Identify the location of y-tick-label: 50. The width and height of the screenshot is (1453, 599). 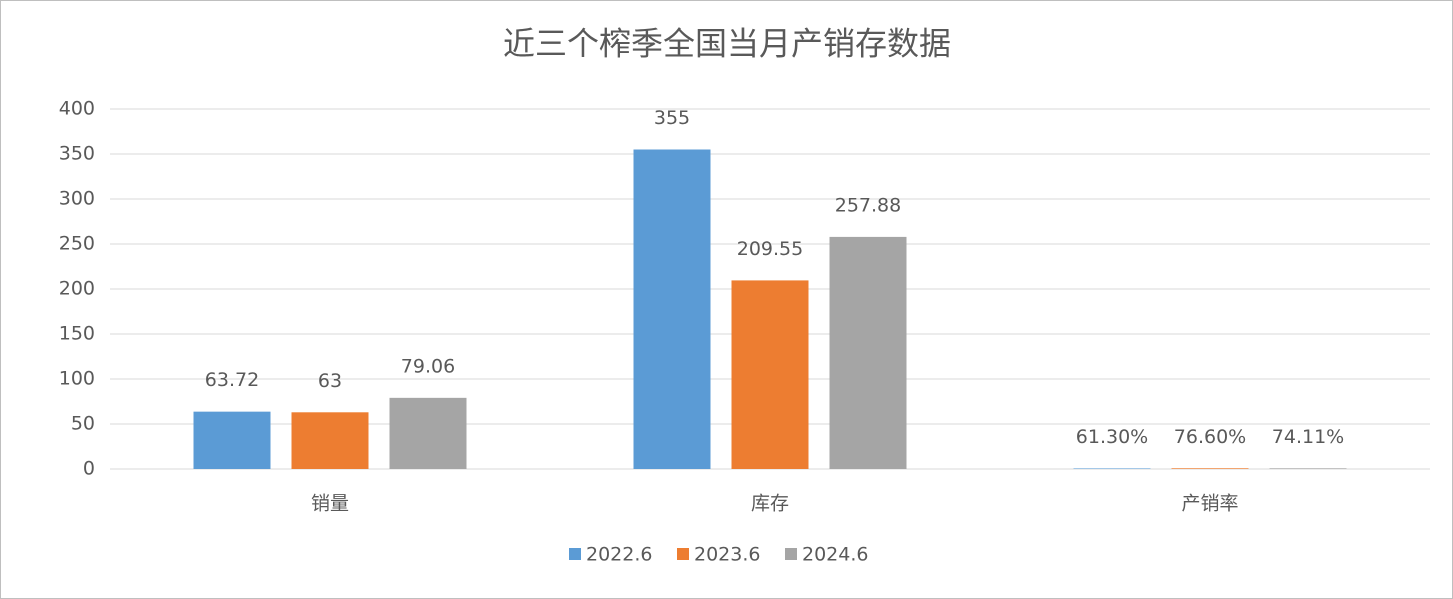
(83, 424).